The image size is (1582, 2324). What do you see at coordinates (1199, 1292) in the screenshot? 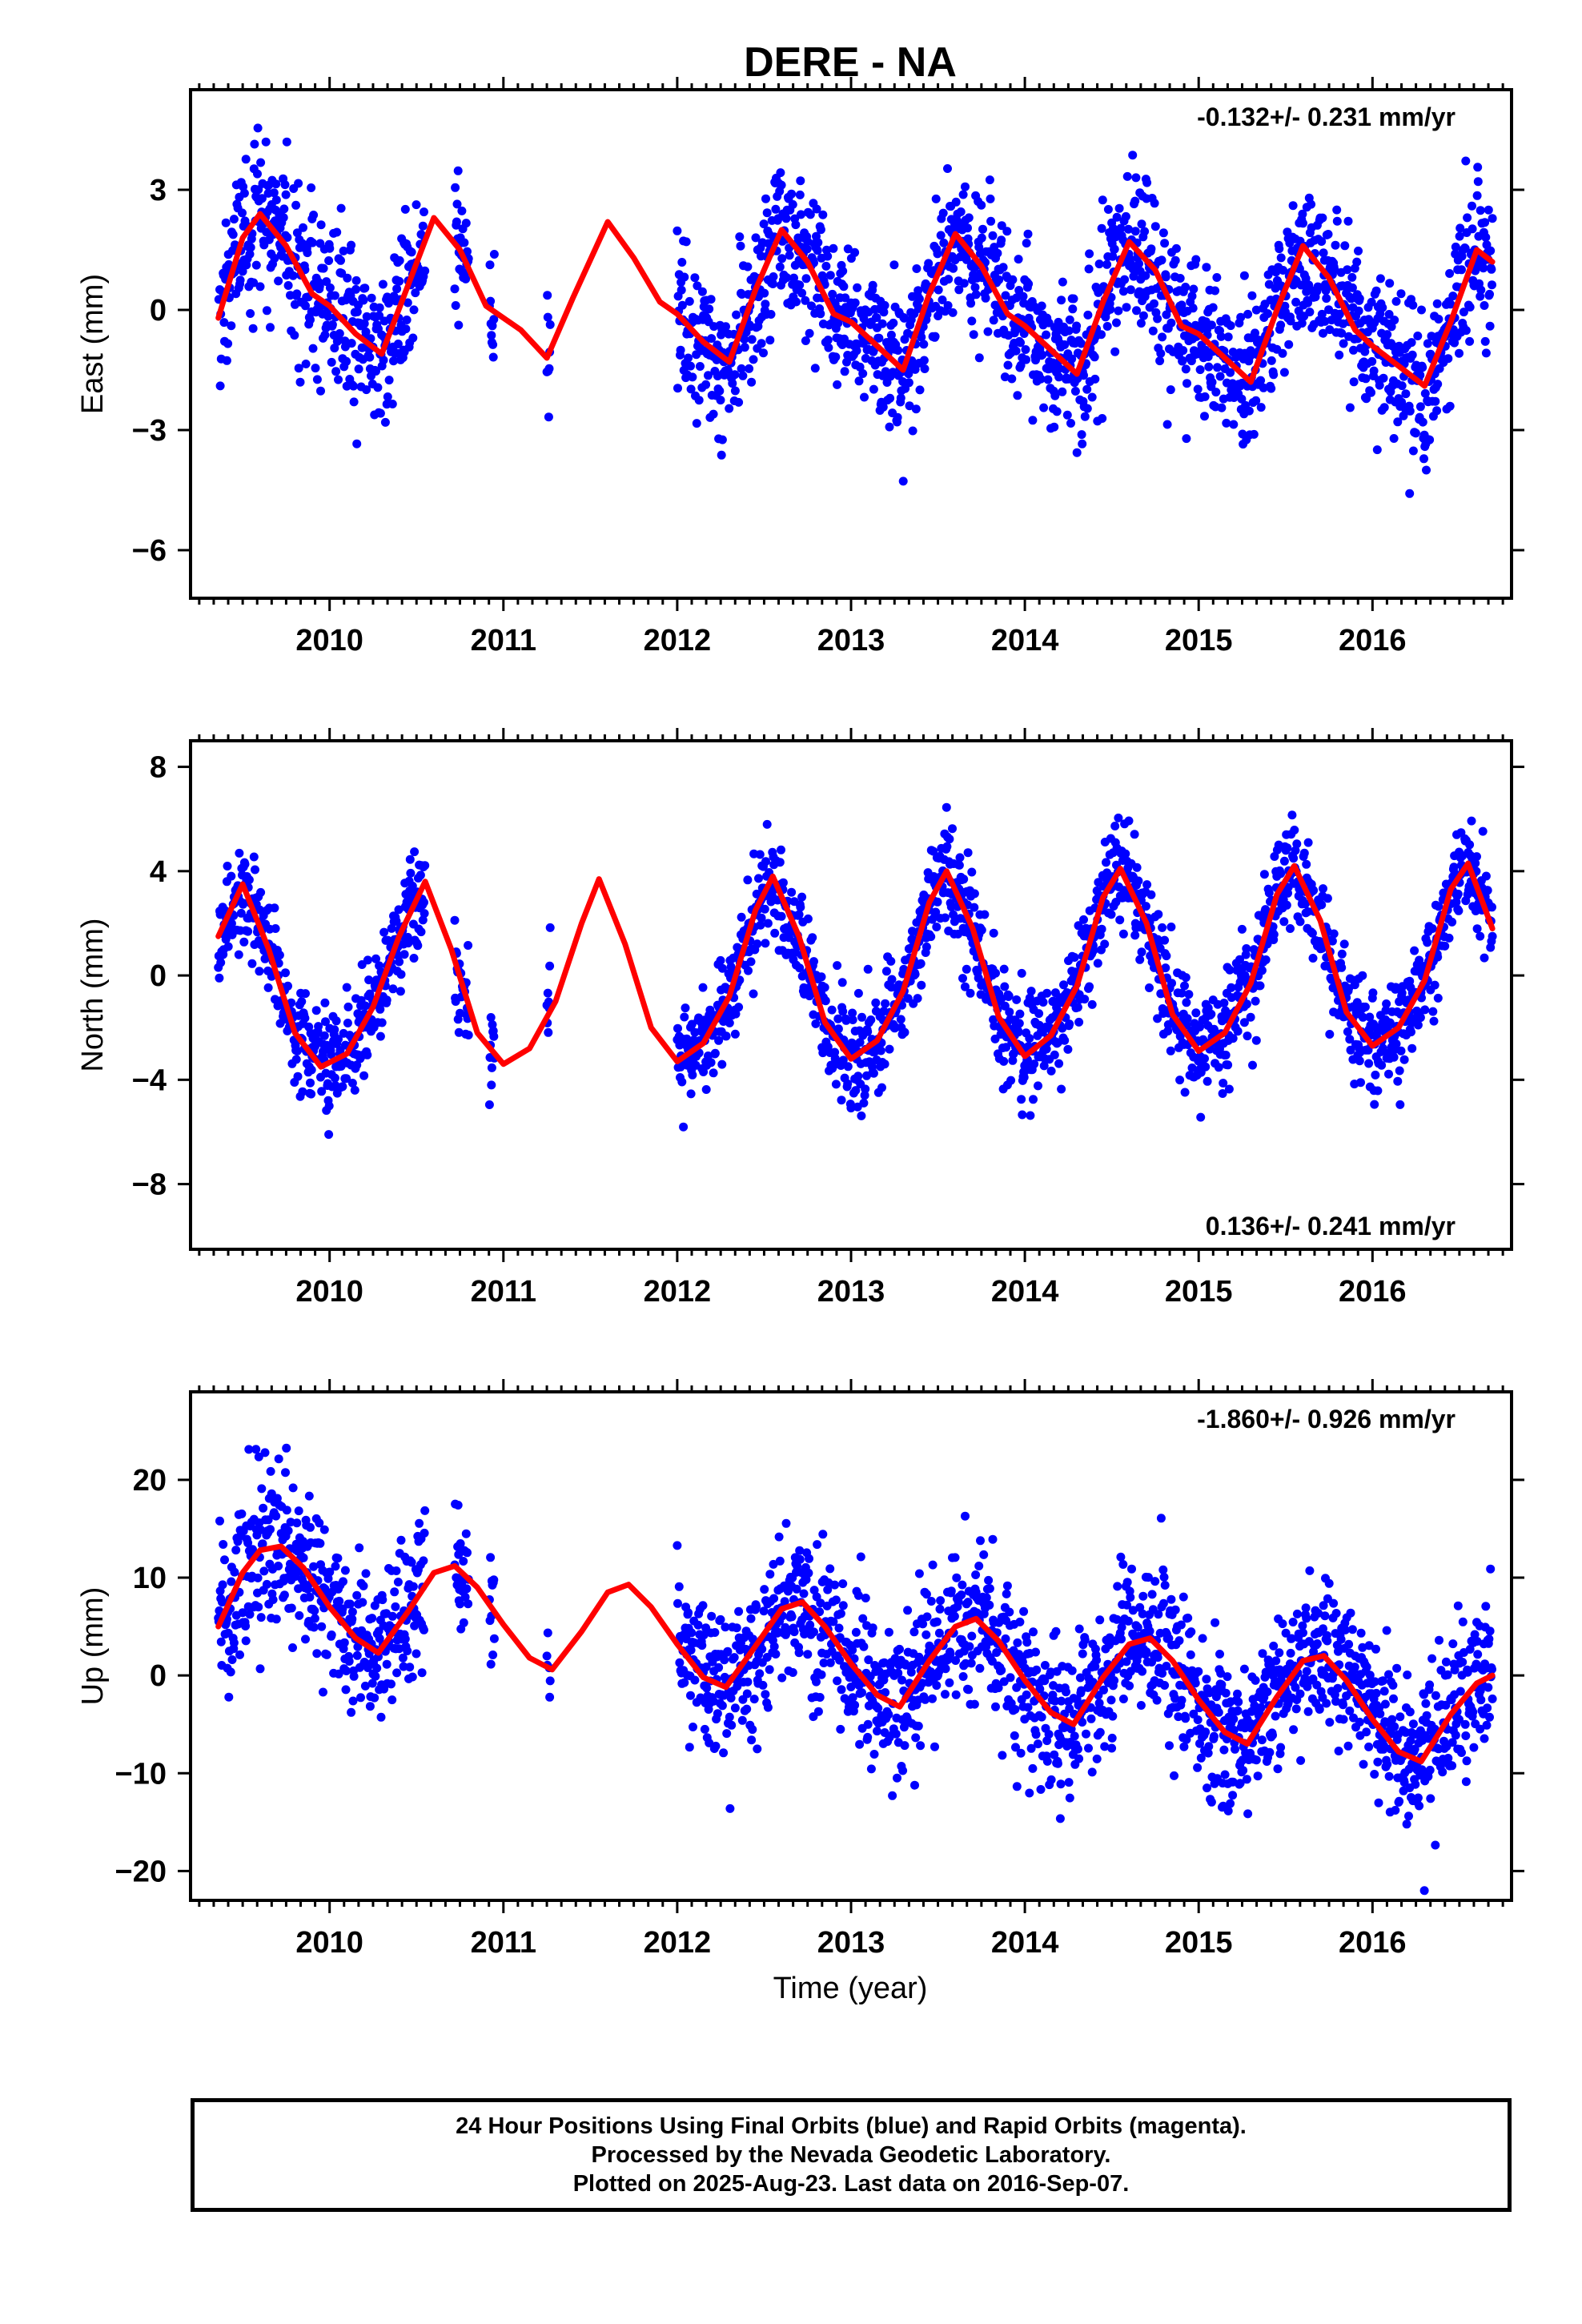
I see `x-tick-label: 2015` at bounding box center [1199, 1292].